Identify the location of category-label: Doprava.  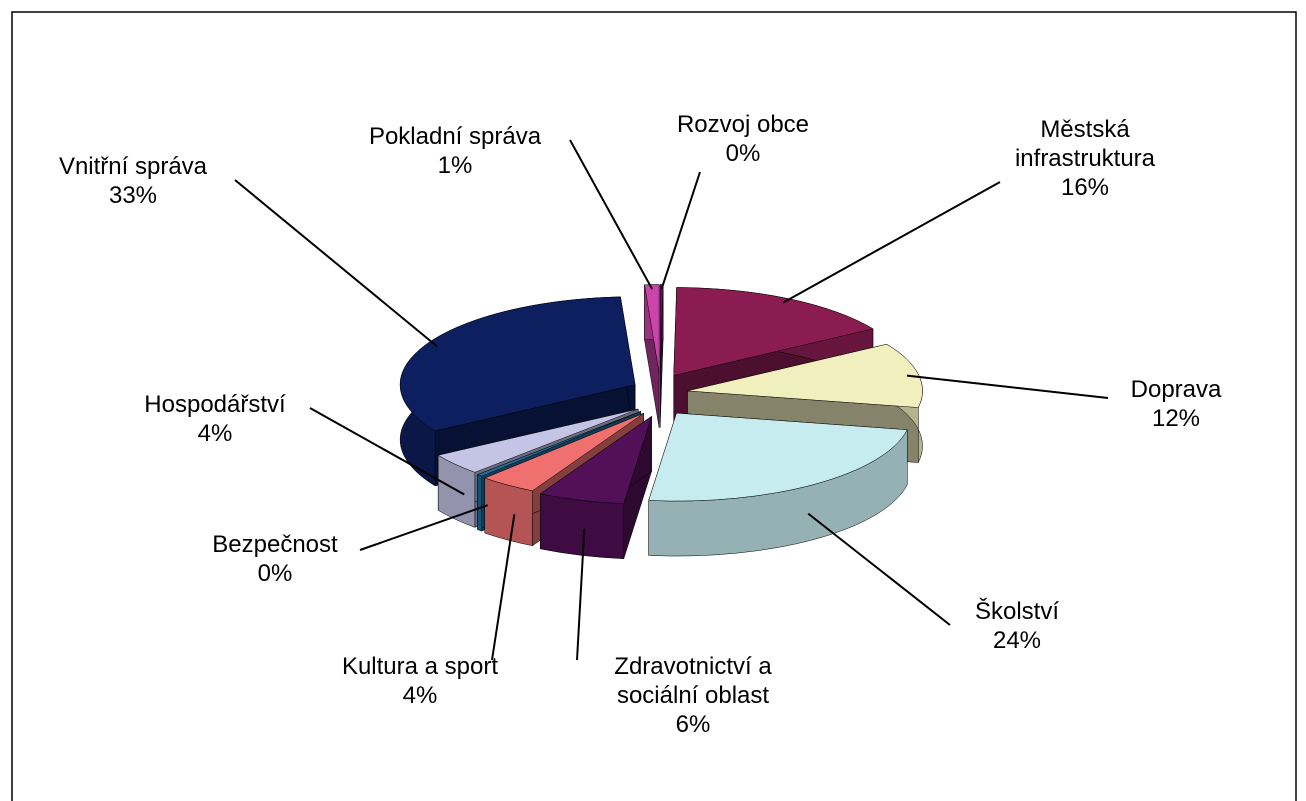
(1176, 389).